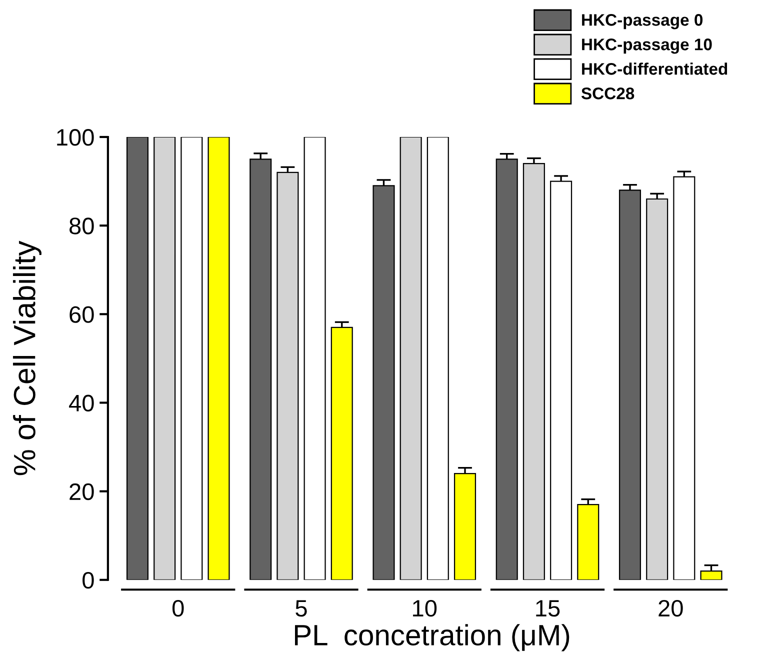 This screenshot has width=771, height=665. What do you see at coordinates (301, 608) in the screenshot?
I see `x-tick-label: 5` at bounding box center [301, 608].